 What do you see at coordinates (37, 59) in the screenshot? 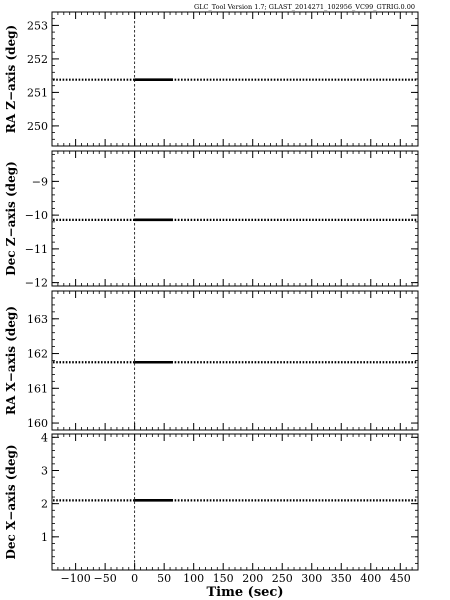
I see `y-tick-label: 252` at bounding box center [37, 59].